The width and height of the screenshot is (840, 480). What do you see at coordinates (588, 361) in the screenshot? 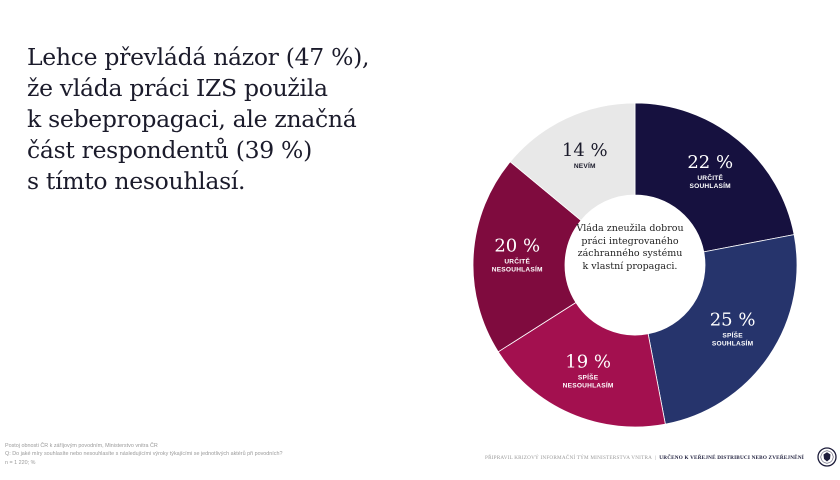
I see `value-label-spise-nesouhlasim: 19 %` at bounding box center [588, 361].